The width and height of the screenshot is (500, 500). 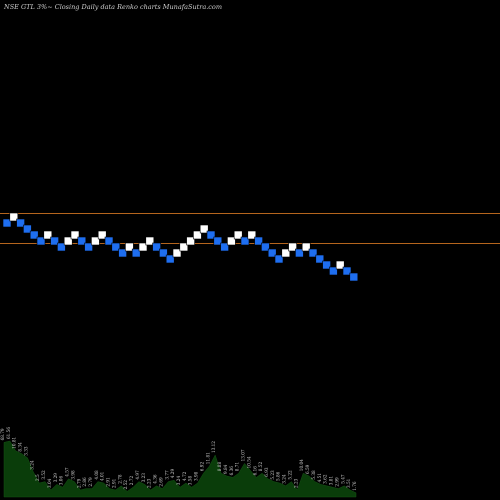 What do you see at coordinates (8, 433) in the screenshot?
I see `volume-label: 61.56` at bounding box center [8, 433].